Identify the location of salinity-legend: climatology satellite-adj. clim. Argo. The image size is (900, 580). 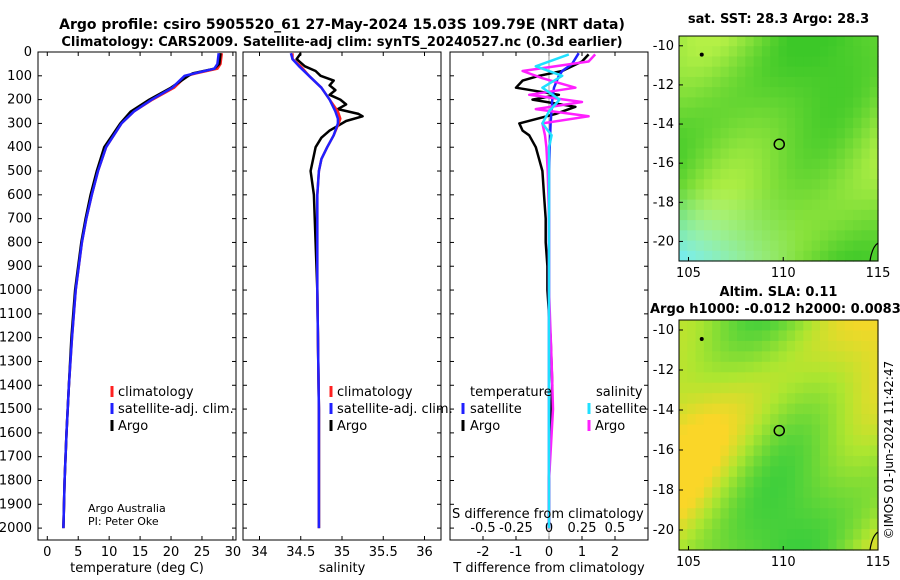
(391, 409).